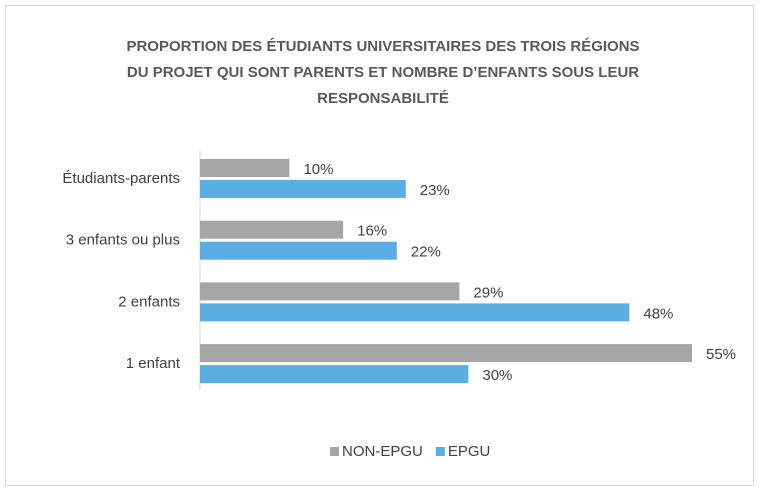  What do you see at coordinates (497, 375) in the screenshot?
I see `value-label: 30%` at bounding box center [497, 375].